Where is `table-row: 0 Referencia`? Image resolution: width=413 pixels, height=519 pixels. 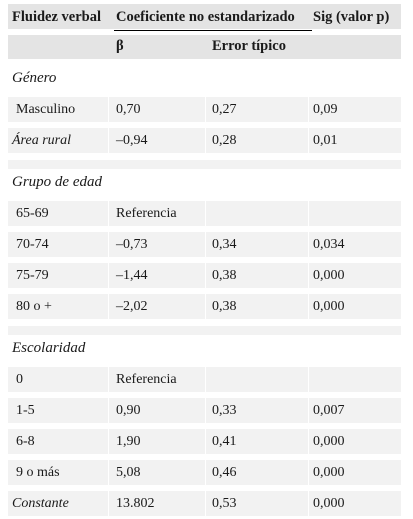
table-row: 0 Referencia is located at coordinates (204, 379).